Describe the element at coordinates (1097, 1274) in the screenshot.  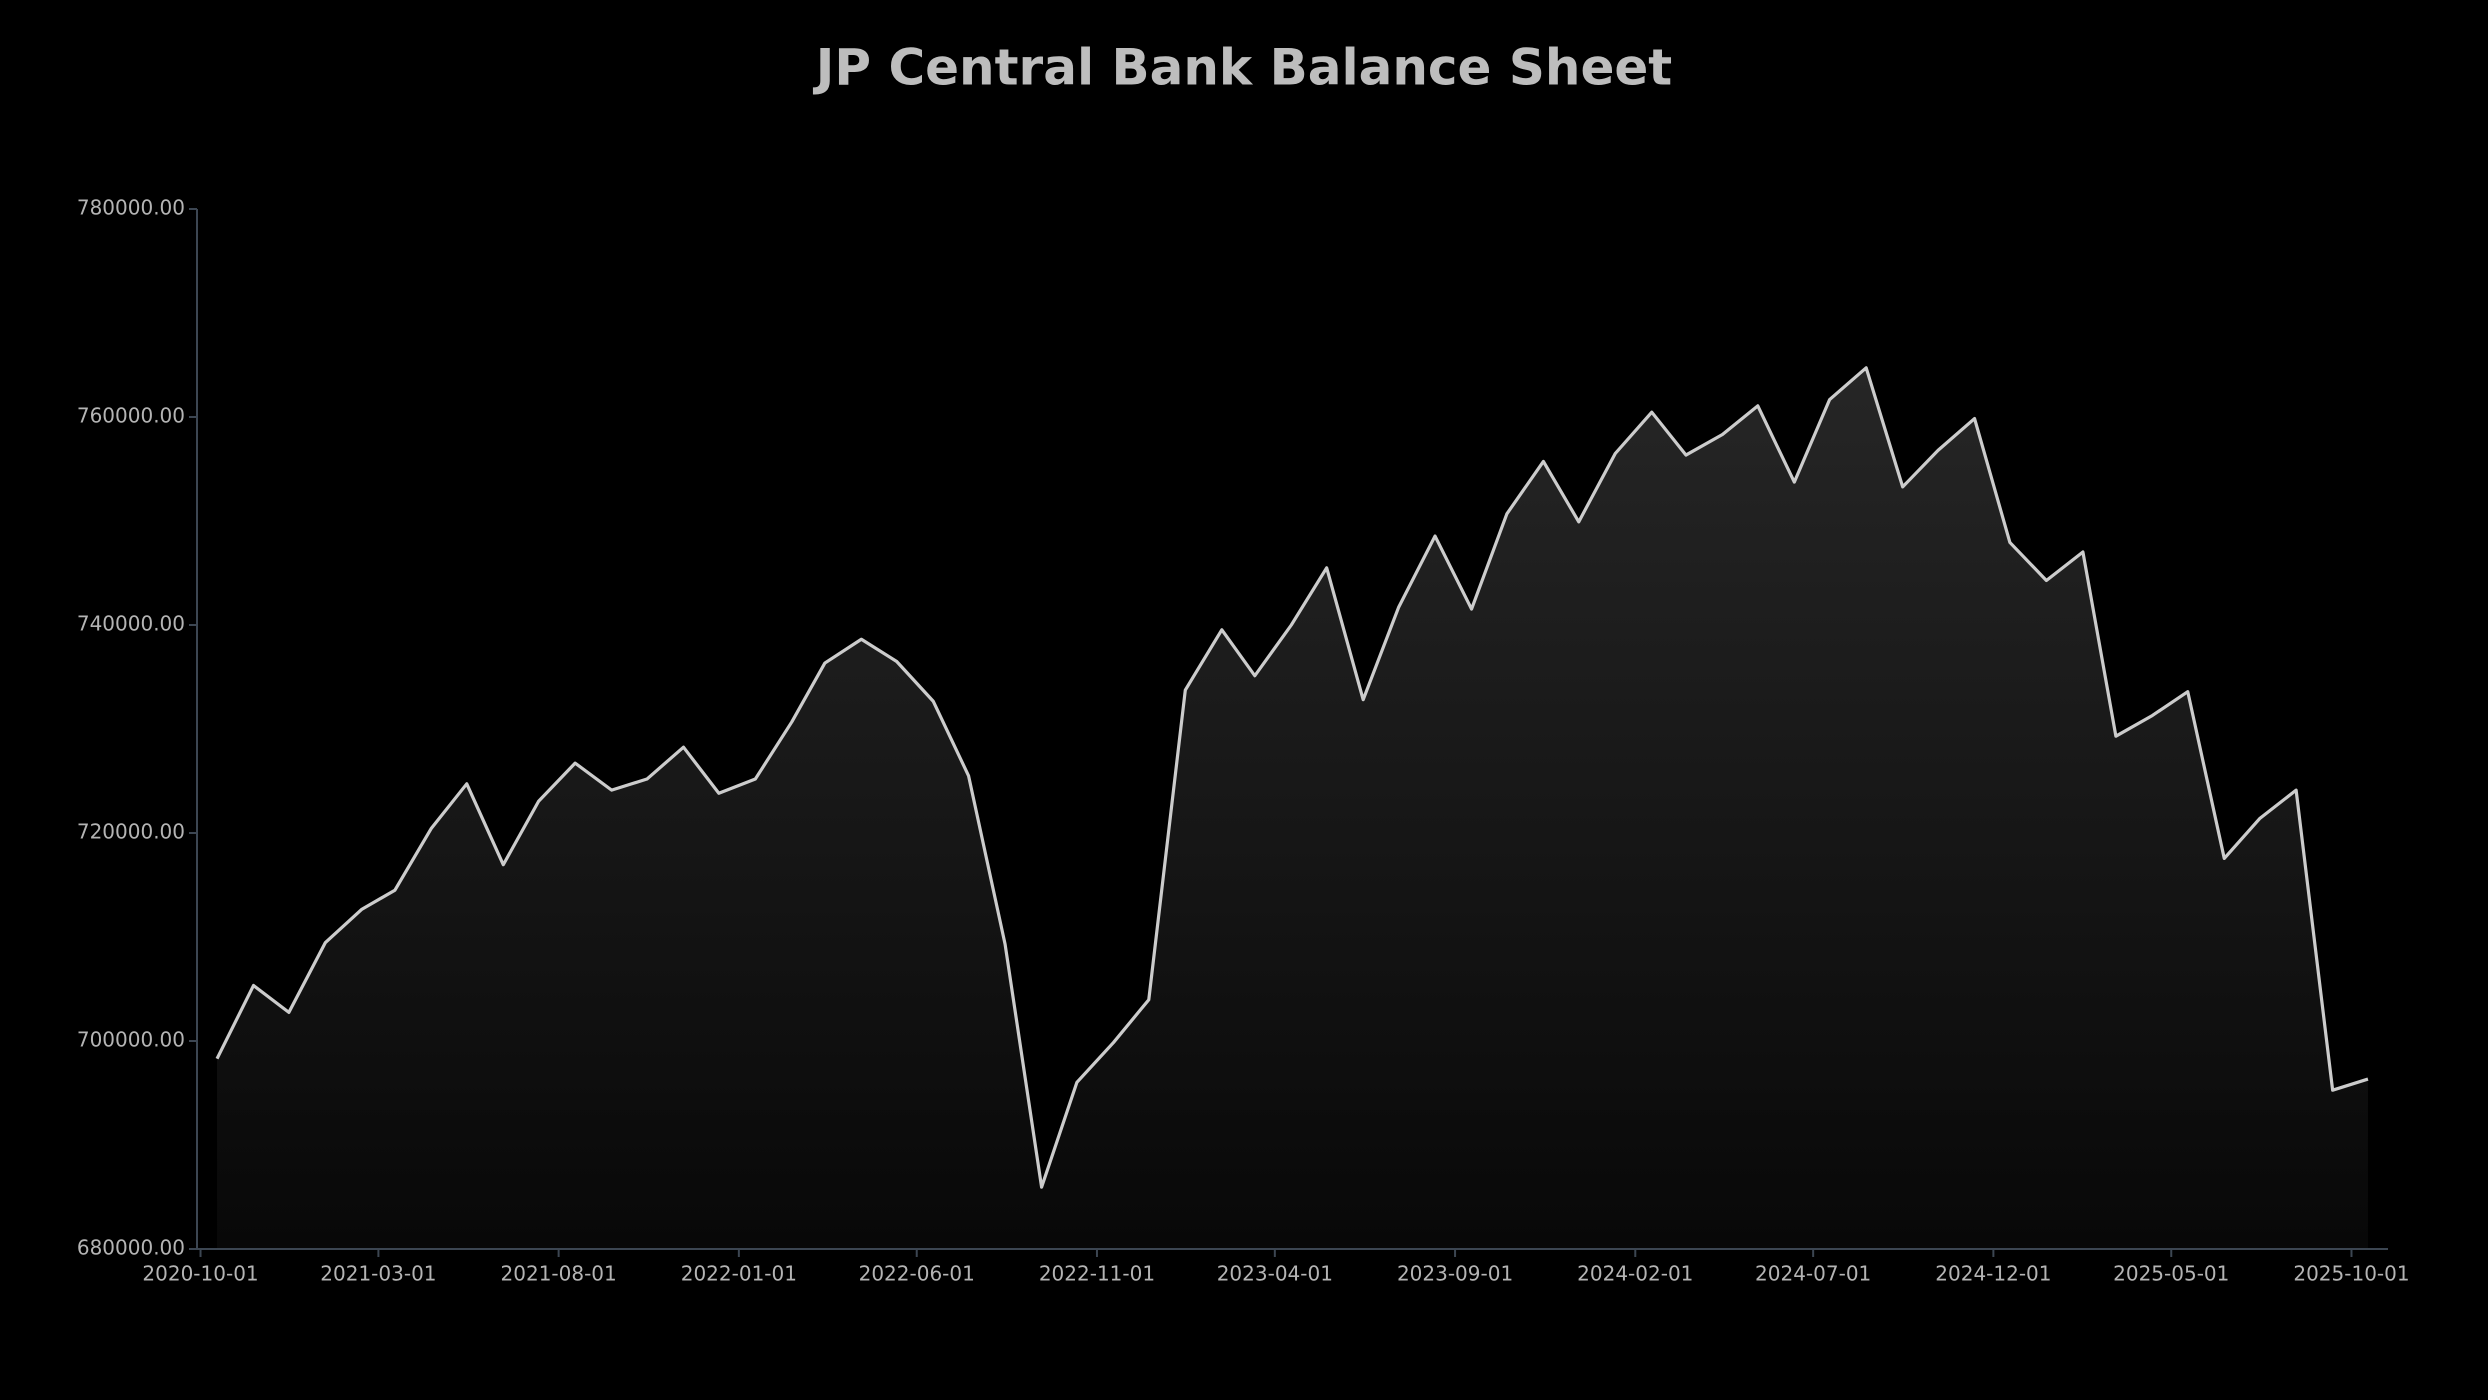
I see `x-tick-label: 2022-11-01` at that location.